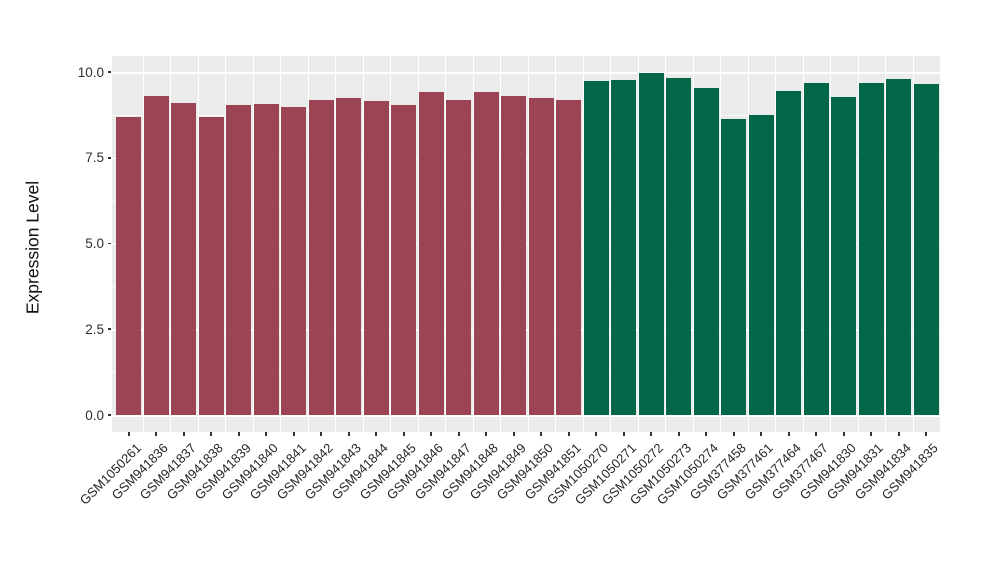  I want to click on bar-GSM941846, so click(431, 253).